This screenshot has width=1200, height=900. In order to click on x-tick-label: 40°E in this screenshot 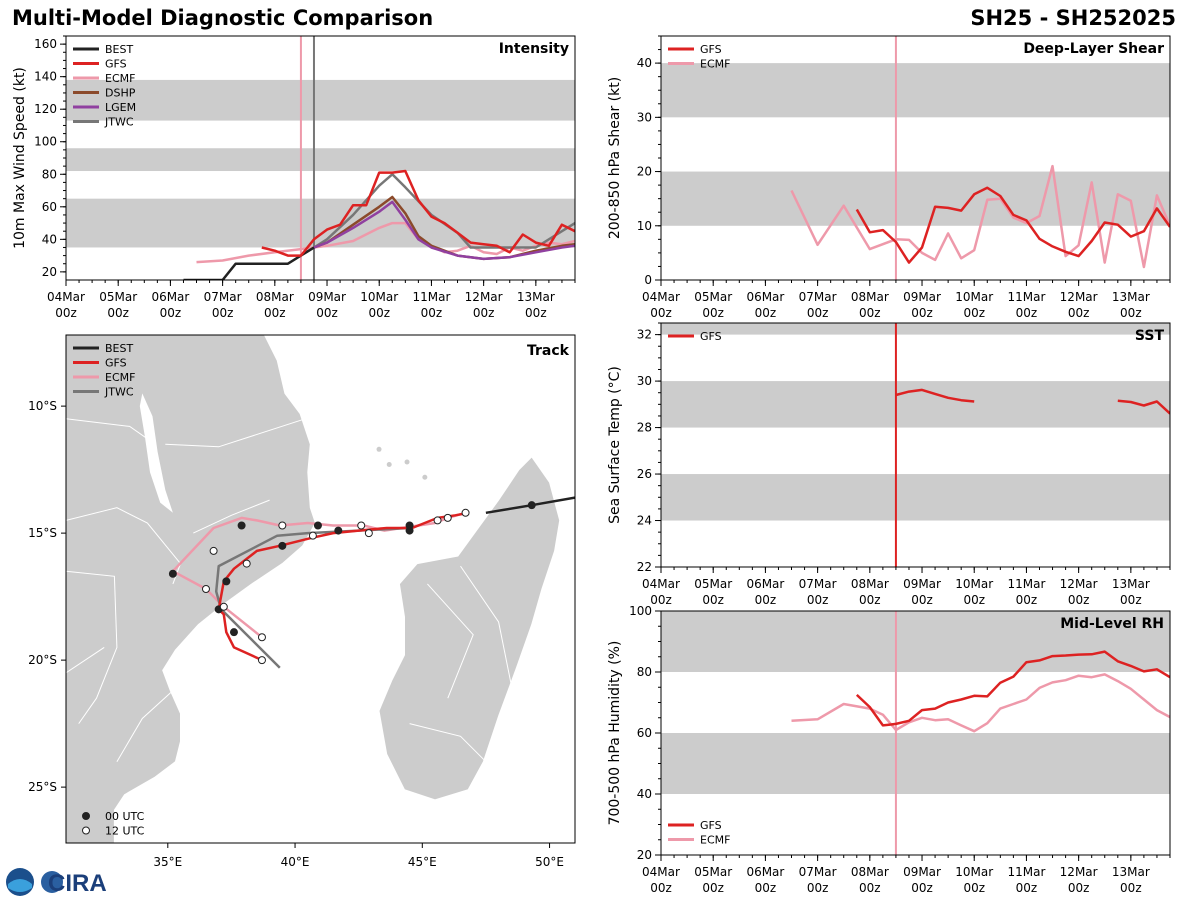, I will do `click(295, 862)`.